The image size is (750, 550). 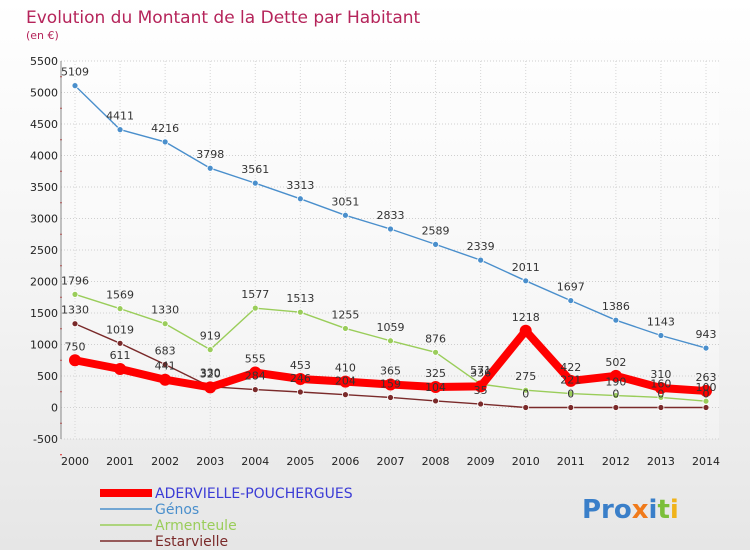 I want to click on data-label: 876, so click(x=435, y=338).